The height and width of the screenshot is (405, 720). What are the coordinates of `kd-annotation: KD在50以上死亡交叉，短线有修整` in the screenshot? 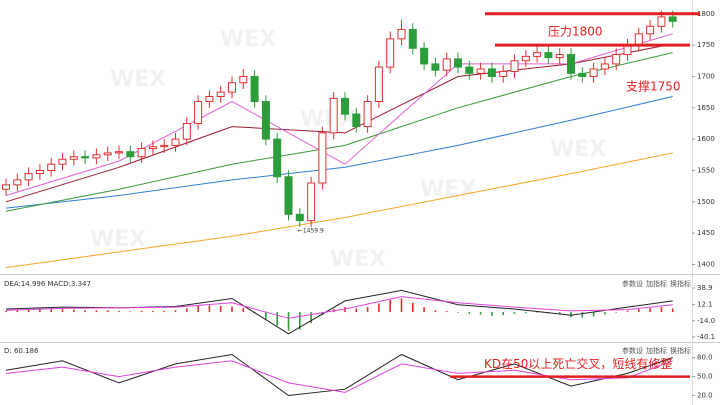 It's located at (578, 363).